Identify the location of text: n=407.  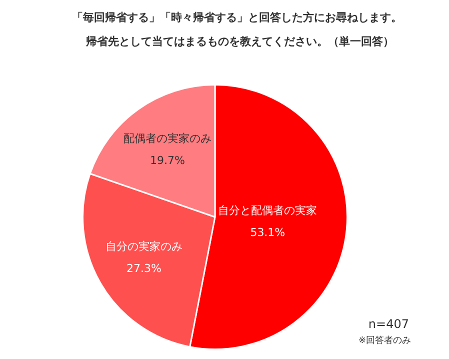
(388, 324).